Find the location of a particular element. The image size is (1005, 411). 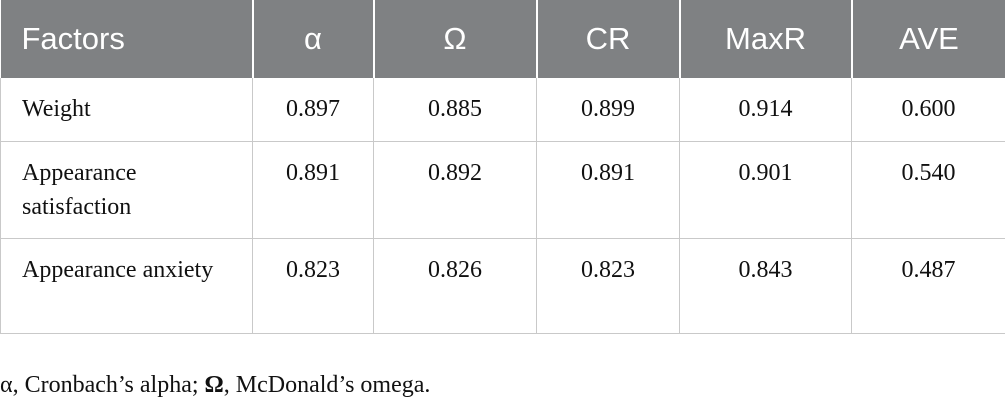

factor-text: Appearance anxiety is located at coordinates (118, 270).